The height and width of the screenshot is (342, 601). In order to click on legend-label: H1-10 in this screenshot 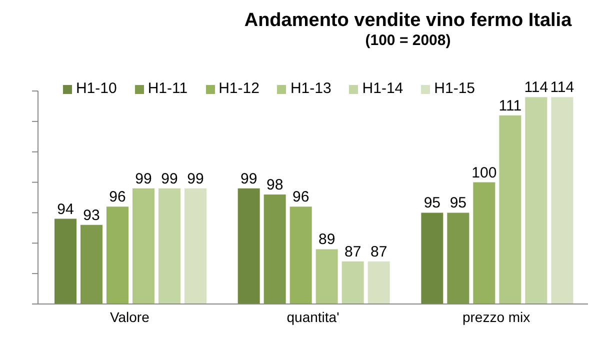, I will do `click(96, 88)`.